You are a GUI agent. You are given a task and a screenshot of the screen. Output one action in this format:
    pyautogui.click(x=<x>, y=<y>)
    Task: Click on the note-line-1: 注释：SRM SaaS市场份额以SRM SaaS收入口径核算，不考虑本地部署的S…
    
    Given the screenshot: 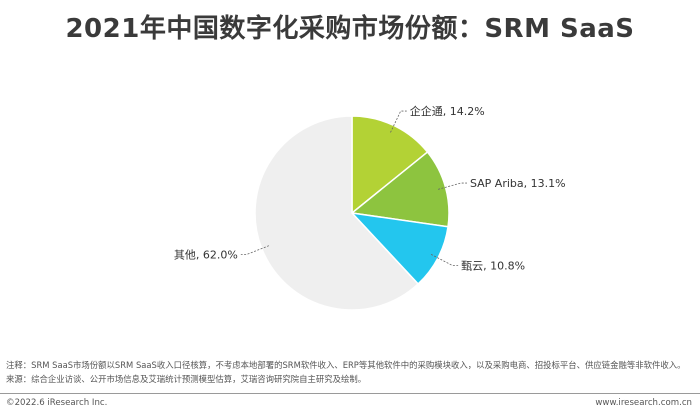 What is the action you would take?
    pyautogui.click(x=346, y=365)
    